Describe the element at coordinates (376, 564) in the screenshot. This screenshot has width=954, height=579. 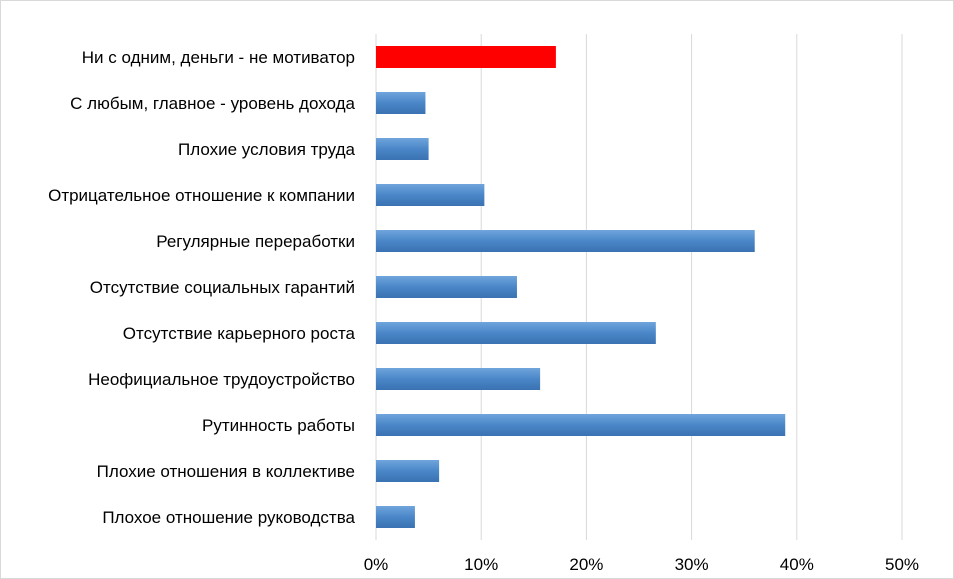
I see `x-tick-label: 0%` at that location.